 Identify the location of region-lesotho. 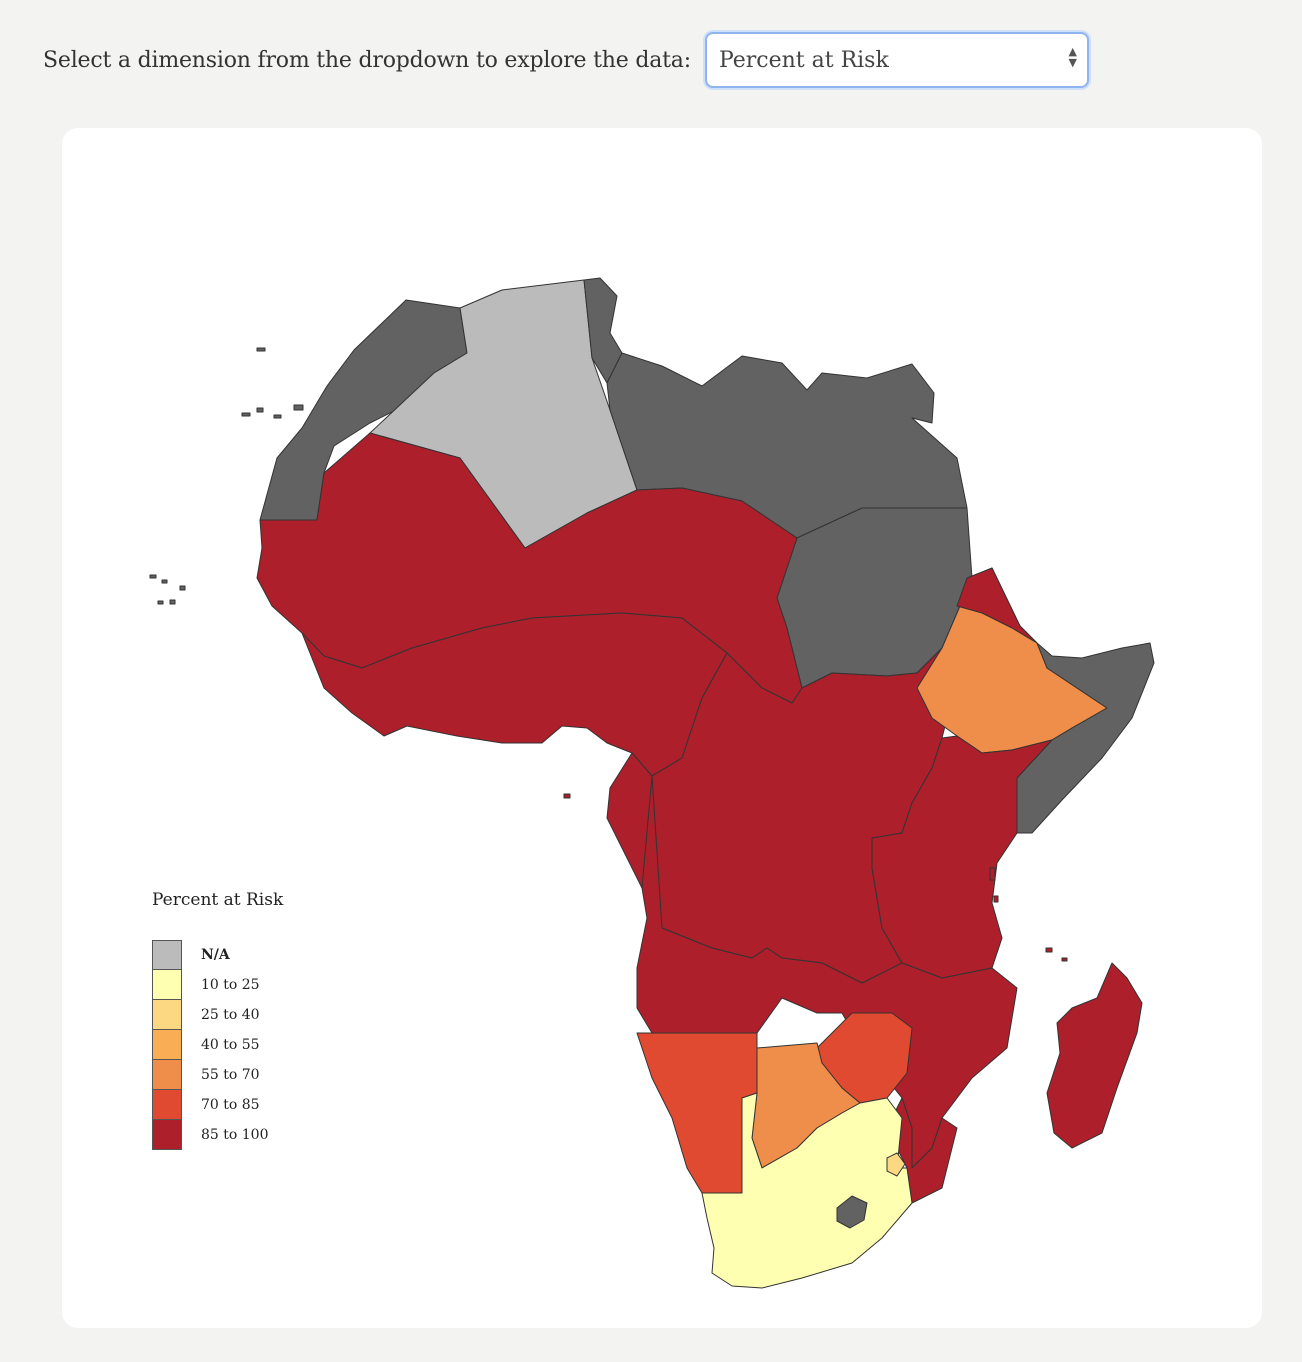
(852, 1212).